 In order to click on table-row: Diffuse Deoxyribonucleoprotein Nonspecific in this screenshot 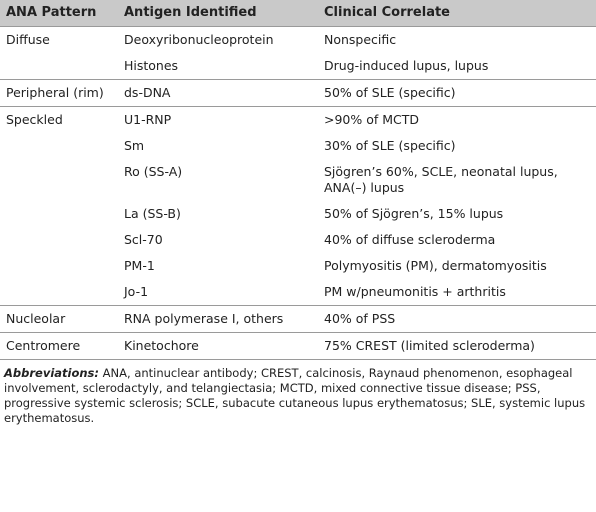, I will do `click(298, 53)`.